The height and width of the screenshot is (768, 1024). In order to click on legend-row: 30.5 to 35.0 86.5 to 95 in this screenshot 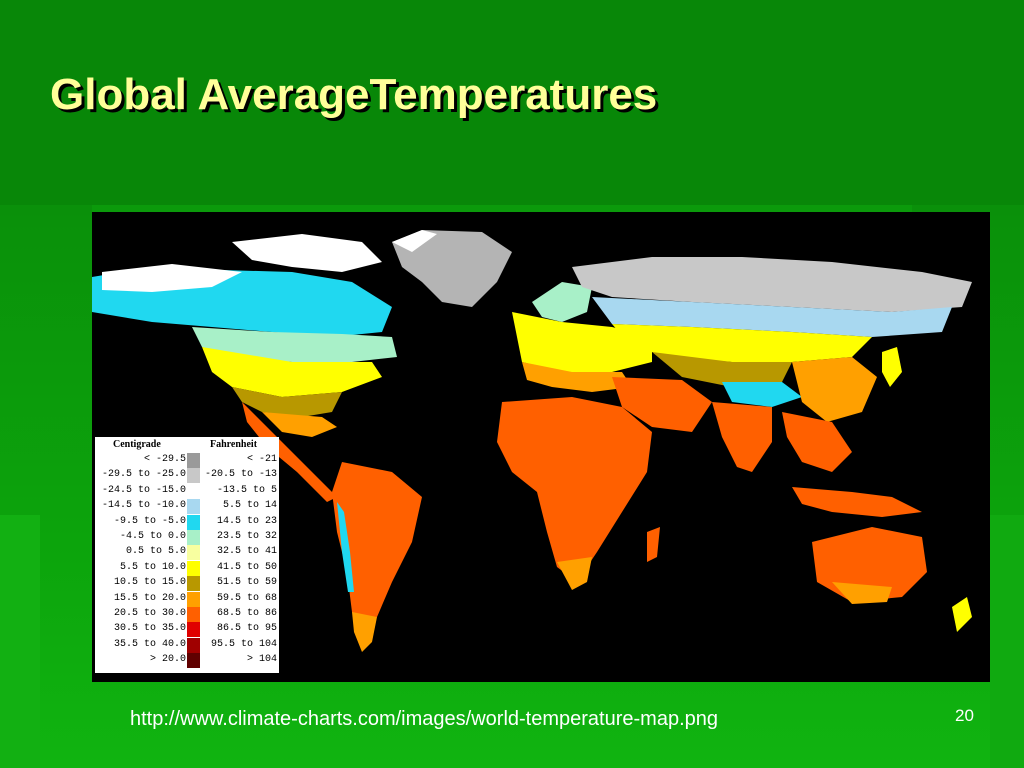, I will do `click(187, 630)`.